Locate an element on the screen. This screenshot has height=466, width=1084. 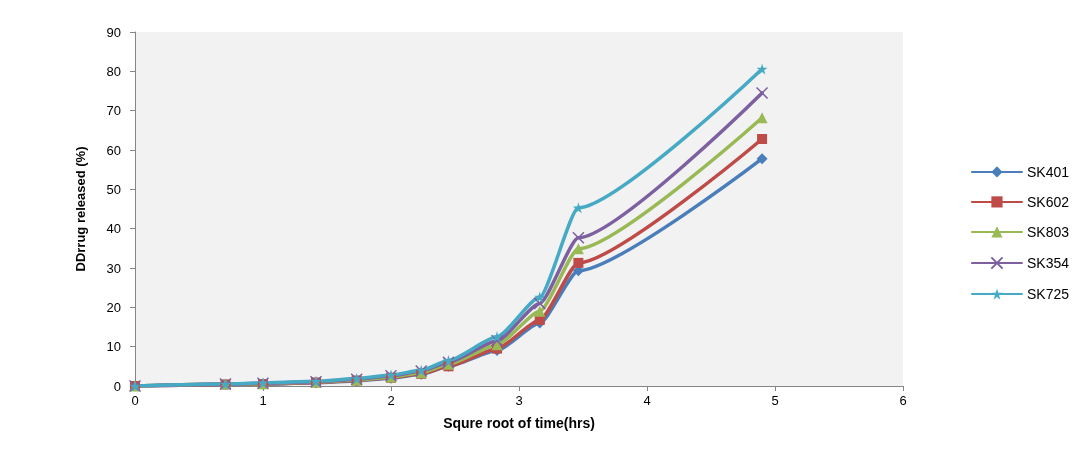
legend-label: SK803 is located at coordinates (1048, 231).